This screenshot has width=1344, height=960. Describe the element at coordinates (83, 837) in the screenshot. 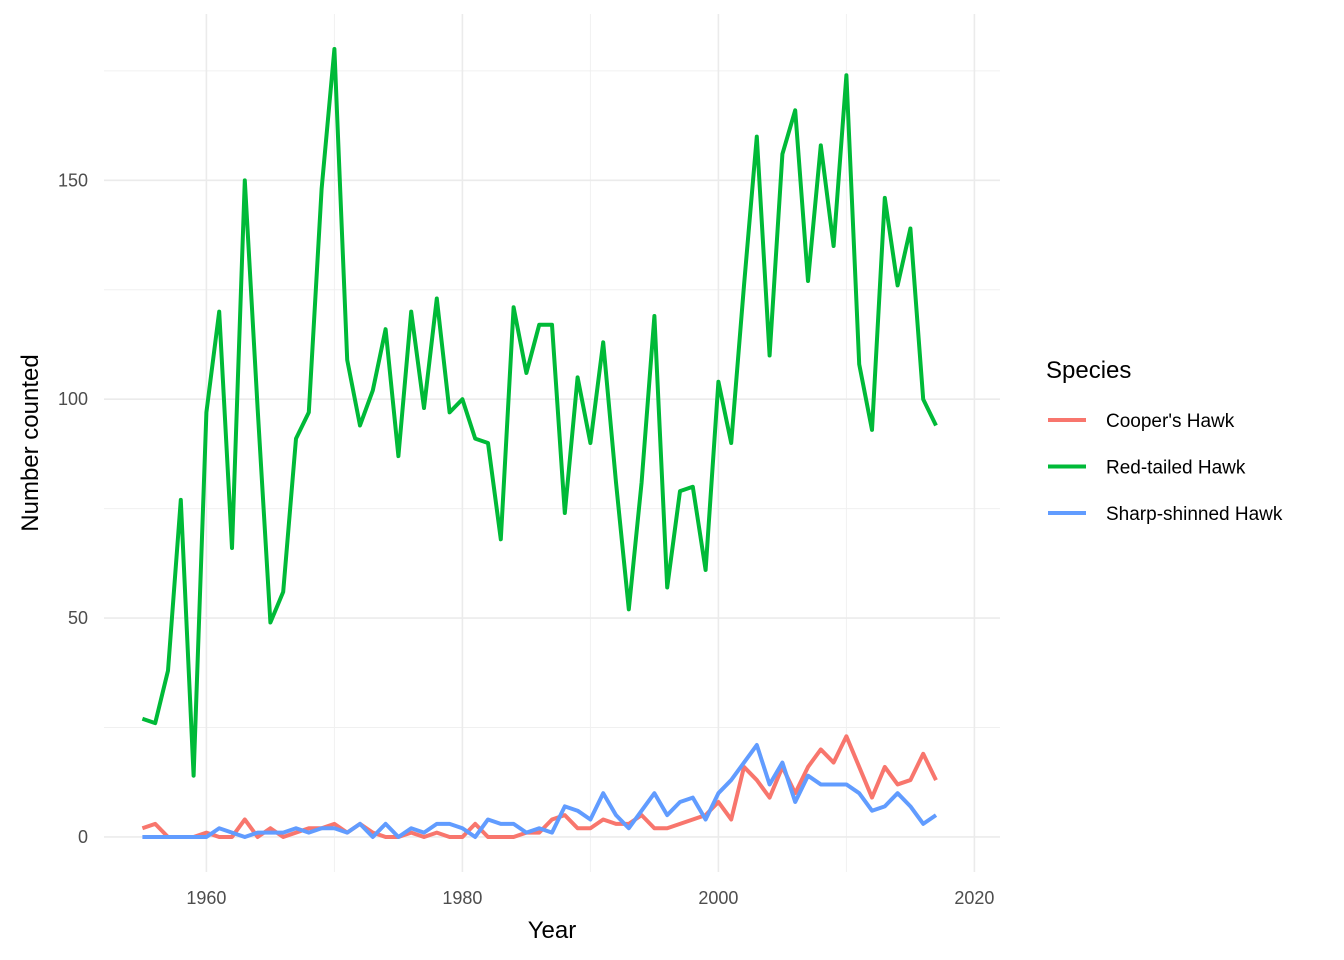

I see `y-tick-label: 0` at that location.